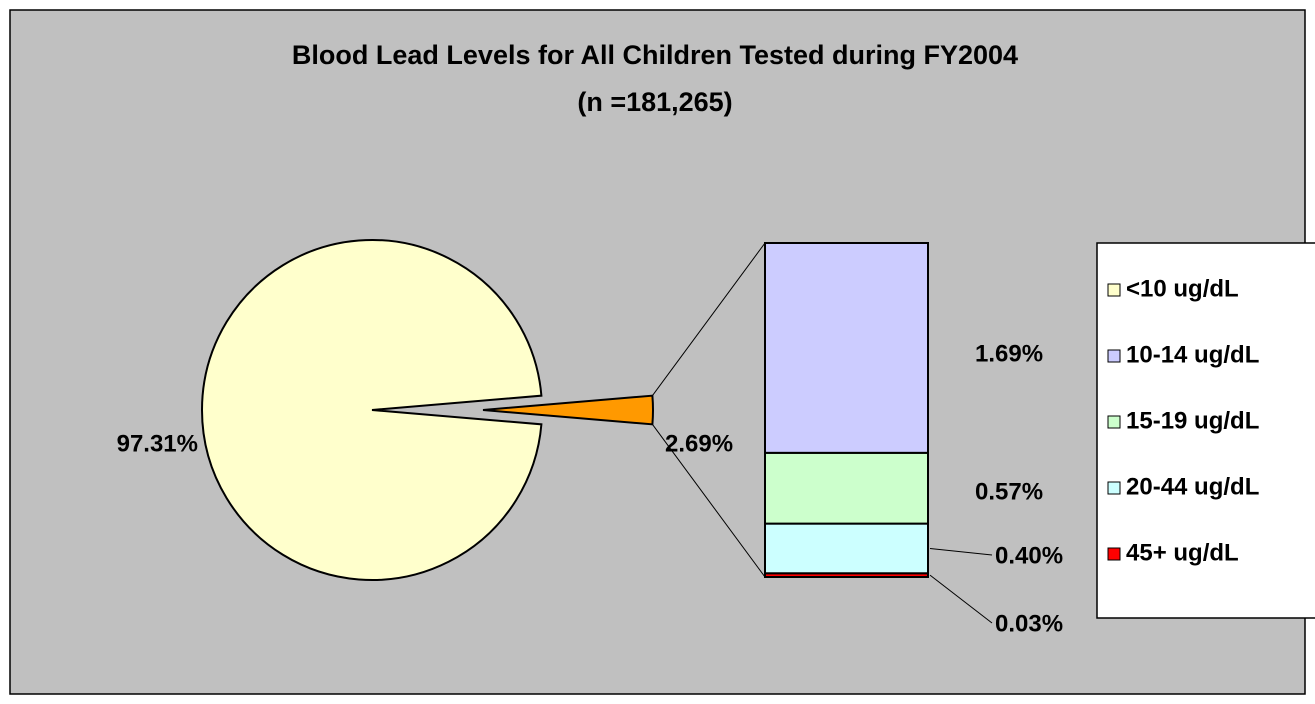 The height and width of the screenshot is (704, 1315). Describe the element at coordinates (1029, 555) in the screenshot. I see `data-label: 0.40%` at that location.